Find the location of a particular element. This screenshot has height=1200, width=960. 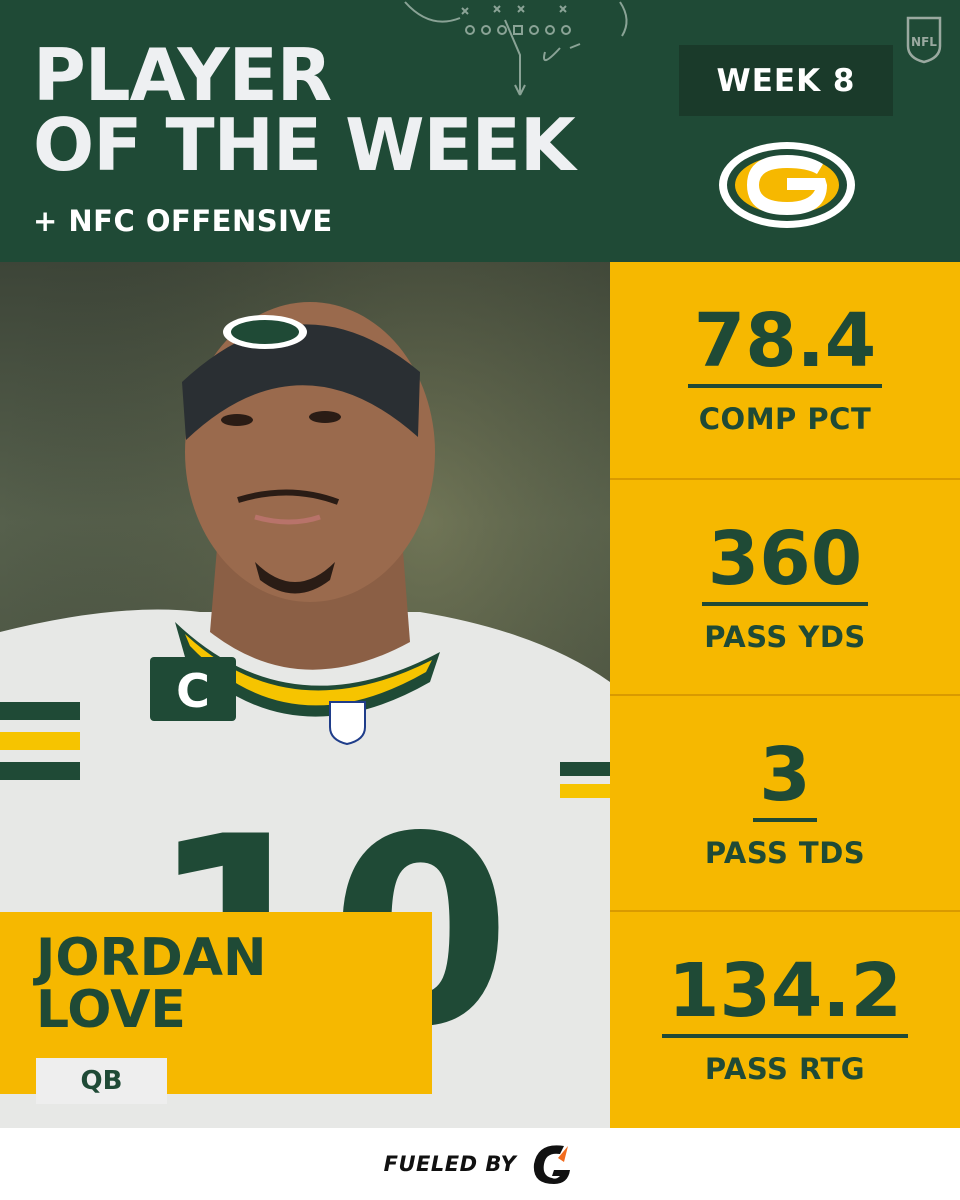

stat-pass-yds: 360 PASS YDS is located at coordinates (785, 587).